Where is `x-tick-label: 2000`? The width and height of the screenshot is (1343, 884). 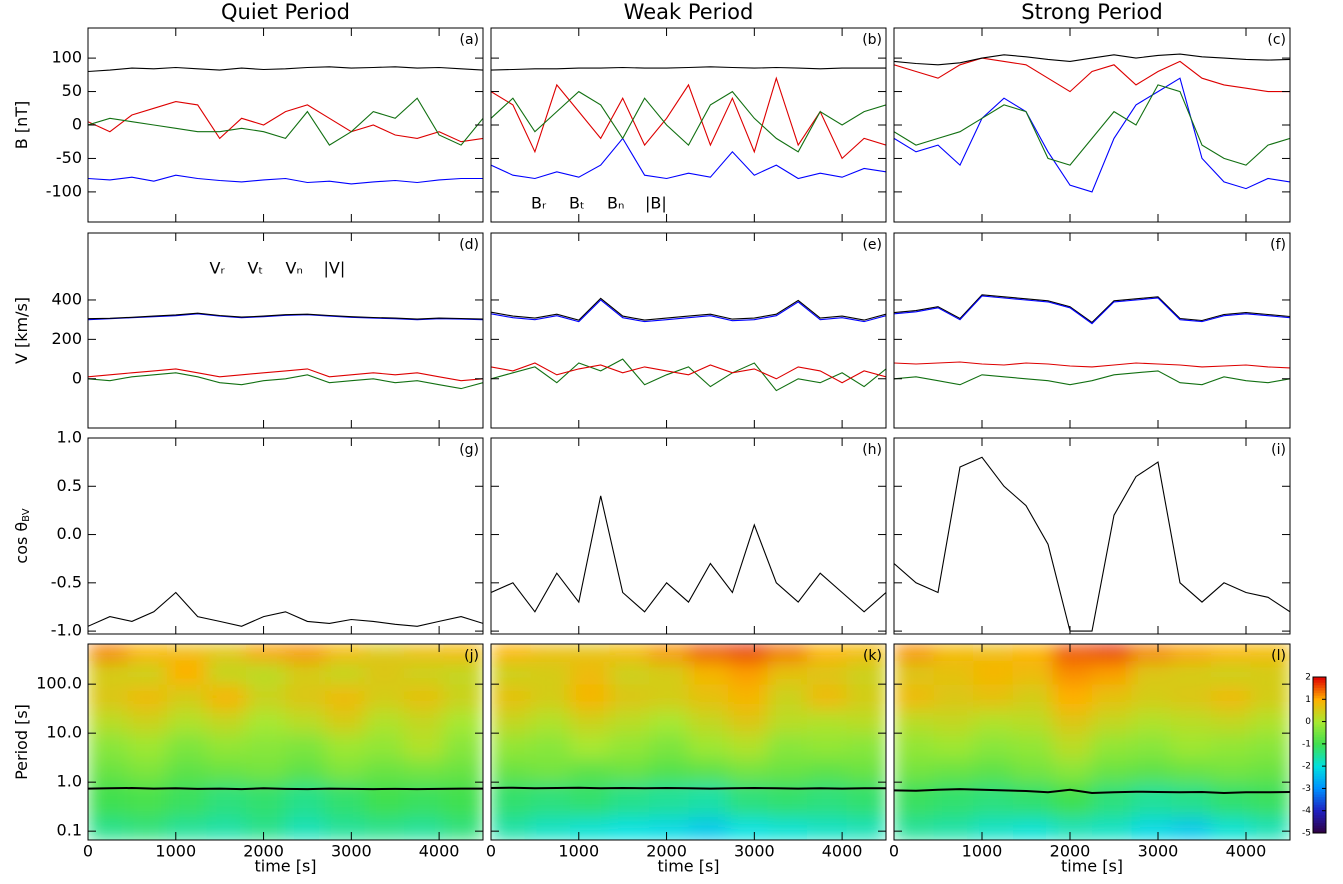 x-tick-label: 2000 is located at coordinates (1070, 851).